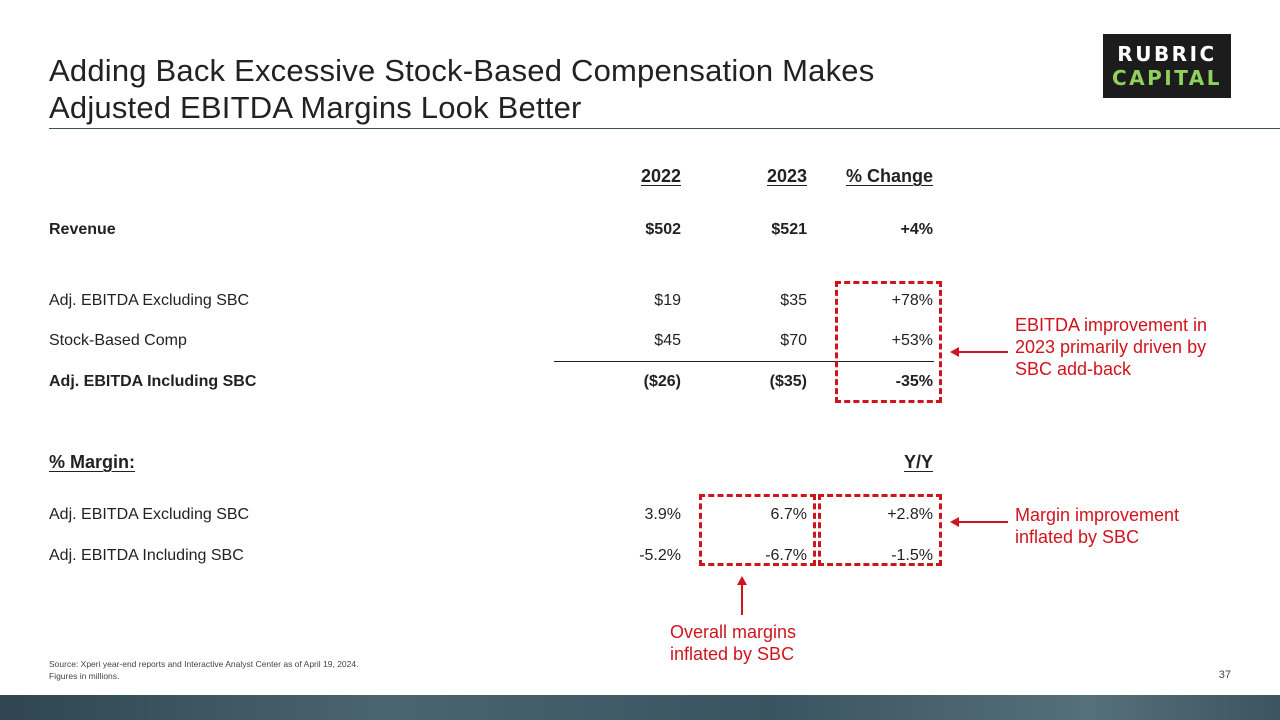  I want to click on value-2022: $45, so click(667, 340).